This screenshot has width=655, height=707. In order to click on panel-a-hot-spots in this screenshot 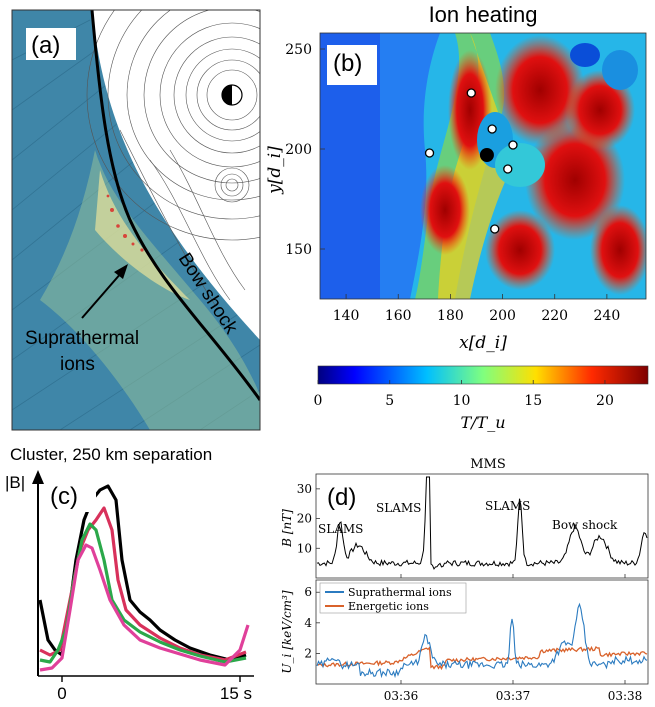, I will do `click(125, 223)`.